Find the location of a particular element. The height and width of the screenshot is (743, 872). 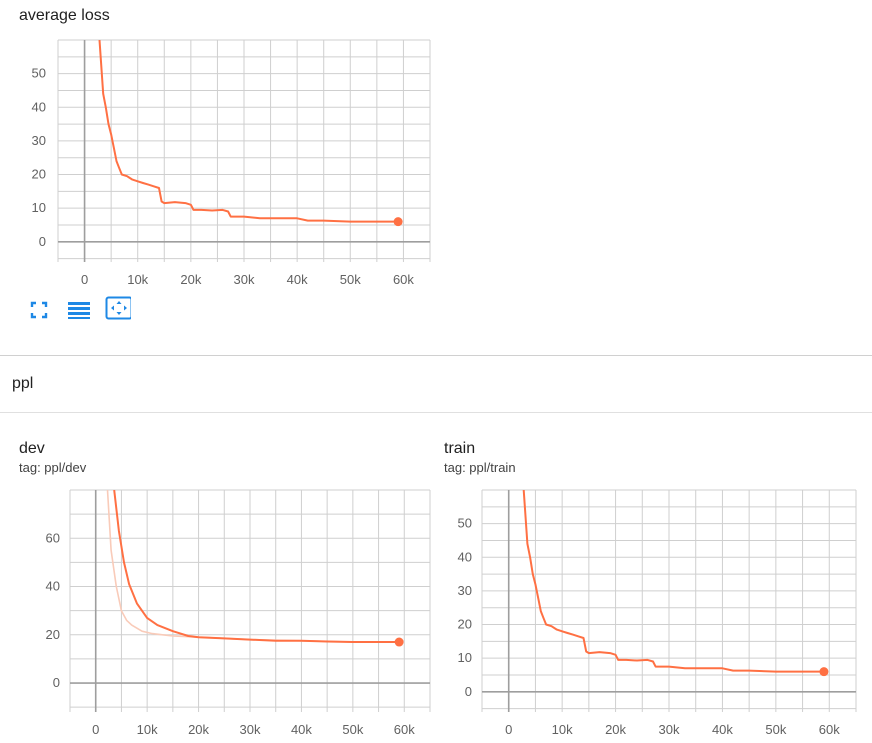

toggle-data-table-icon is located at coordinates (79, 310).